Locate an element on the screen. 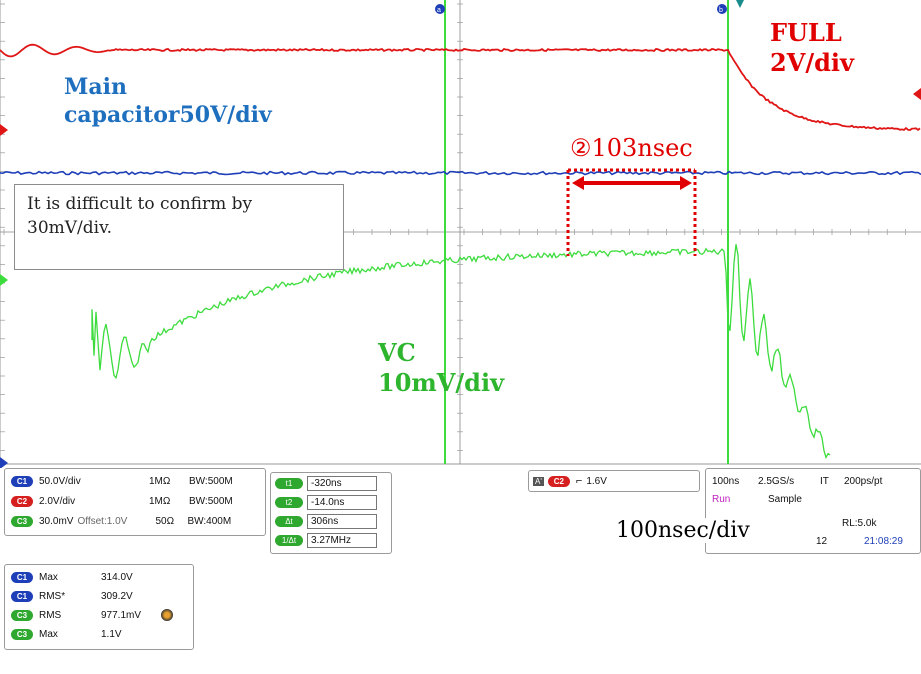  time-per-div-label: 100nsec/div is located at coordinates (683, 530).